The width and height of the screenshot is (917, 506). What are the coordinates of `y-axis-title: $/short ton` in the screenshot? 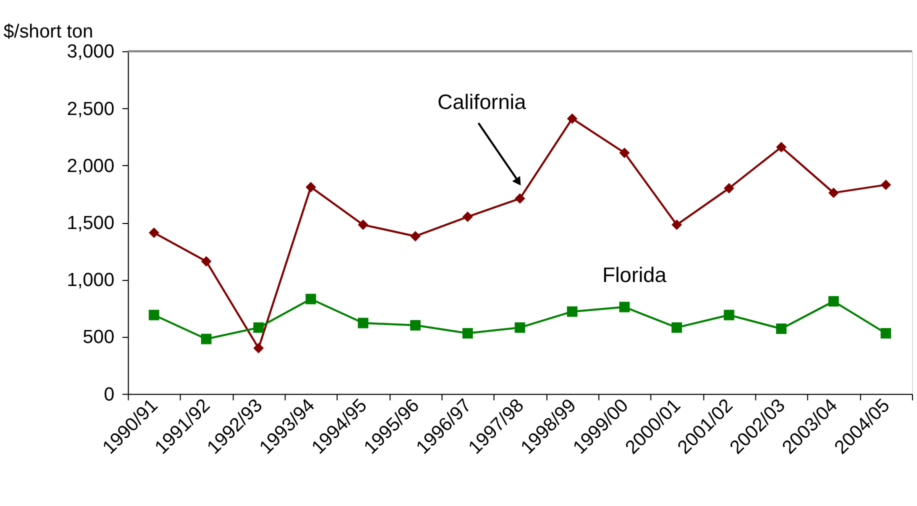 It's located at (48, 32).